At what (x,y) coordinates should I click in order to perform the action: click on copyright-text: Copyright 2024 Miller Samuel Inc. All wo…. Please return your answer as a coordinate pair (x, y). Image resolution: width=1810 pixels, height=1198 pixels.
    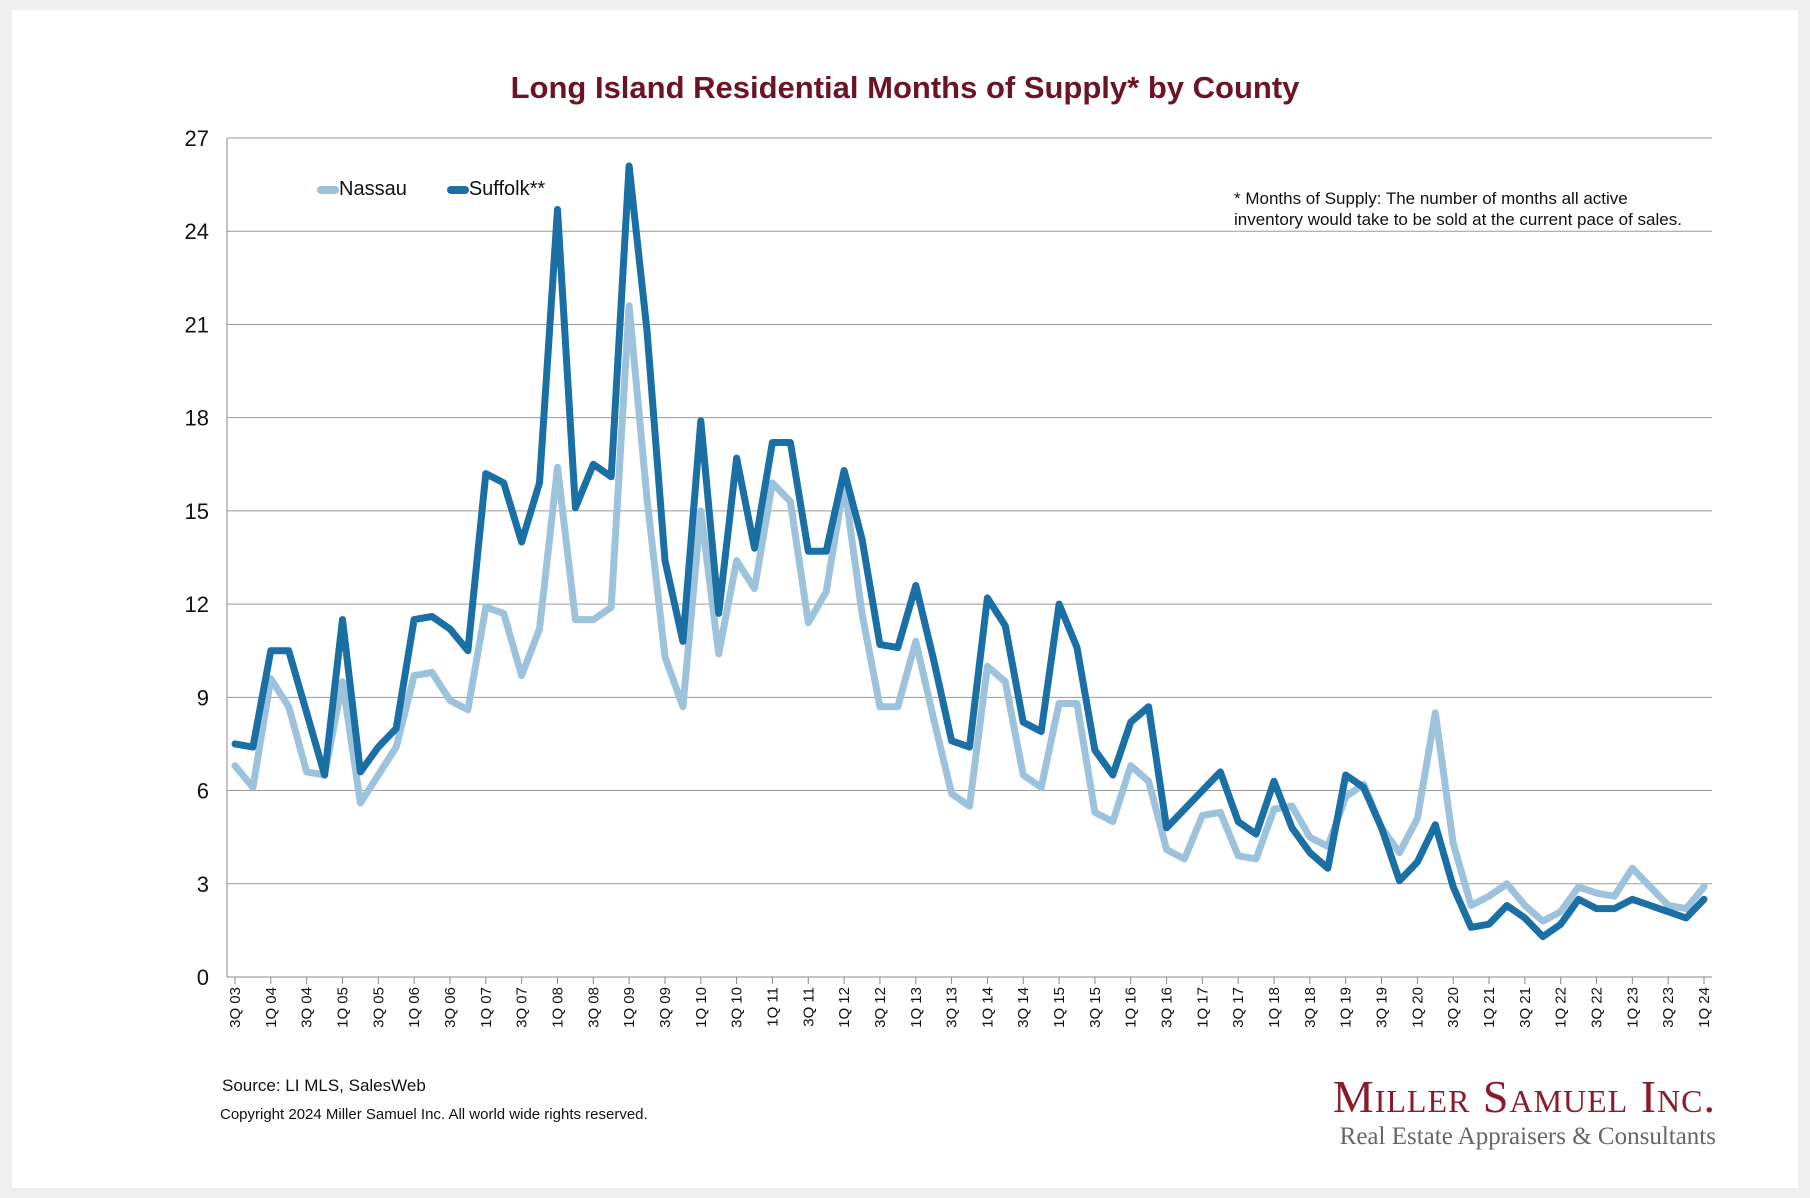
    Looking at the image, I should click on (434, 1114).